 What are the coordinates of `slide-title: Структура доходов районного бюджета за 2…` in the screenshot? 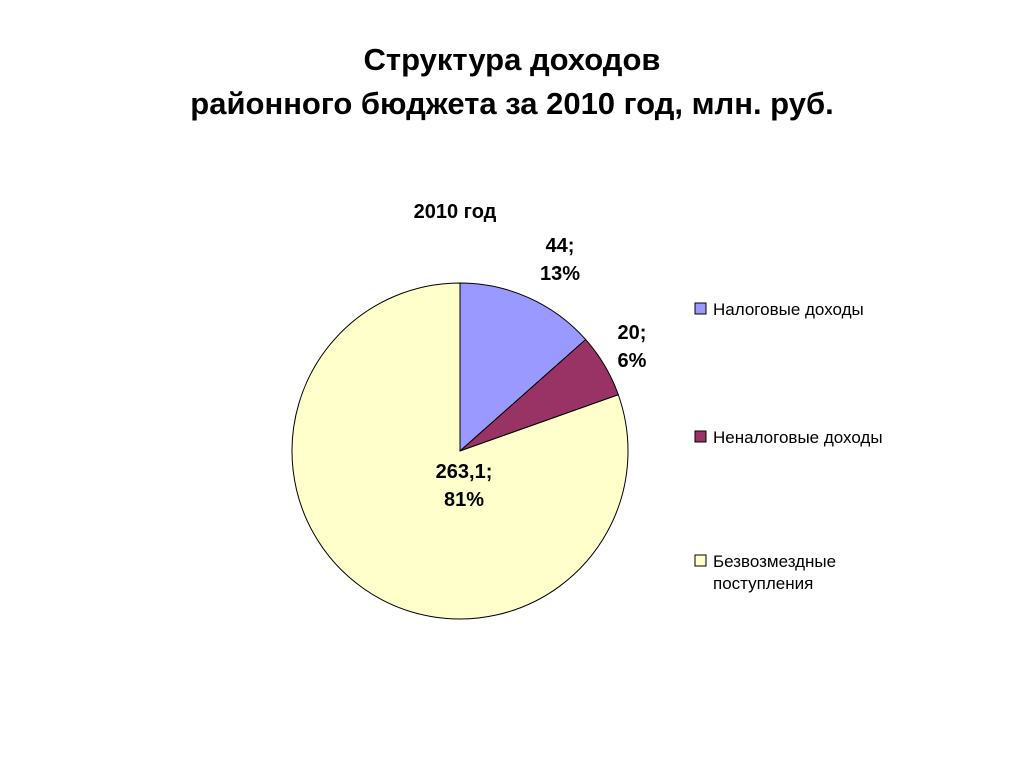 It's located at (512, 82).